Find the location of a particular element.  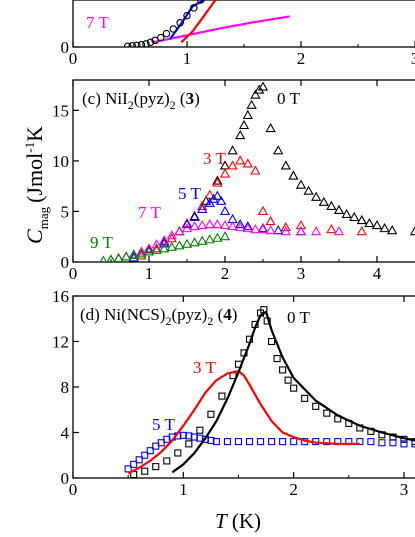

series-annotation: 3 T is located at coordinates (204, 367).